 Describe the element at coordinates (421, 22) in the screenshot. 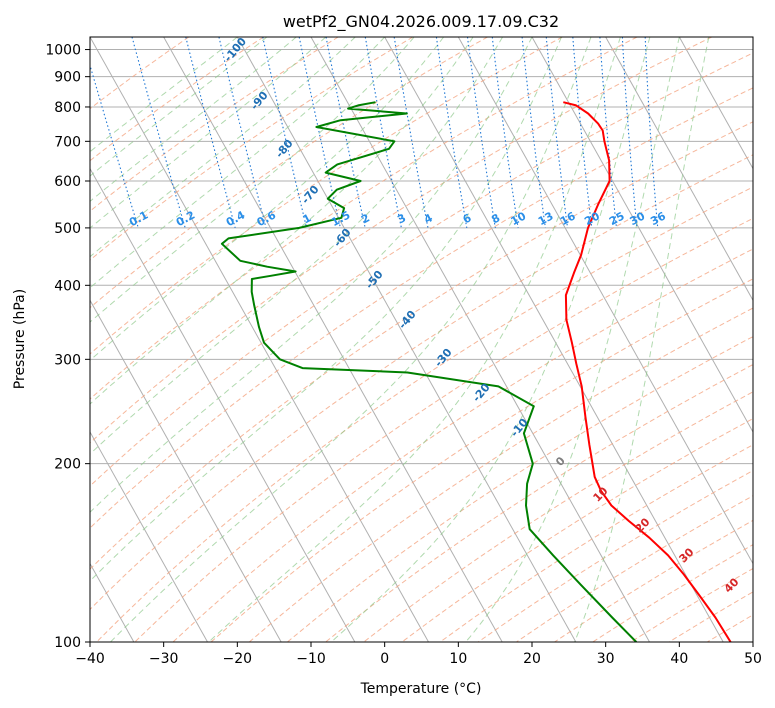

I see `chart-title: wetPf2_GN04.2026.009.17.09.C32` at that location.